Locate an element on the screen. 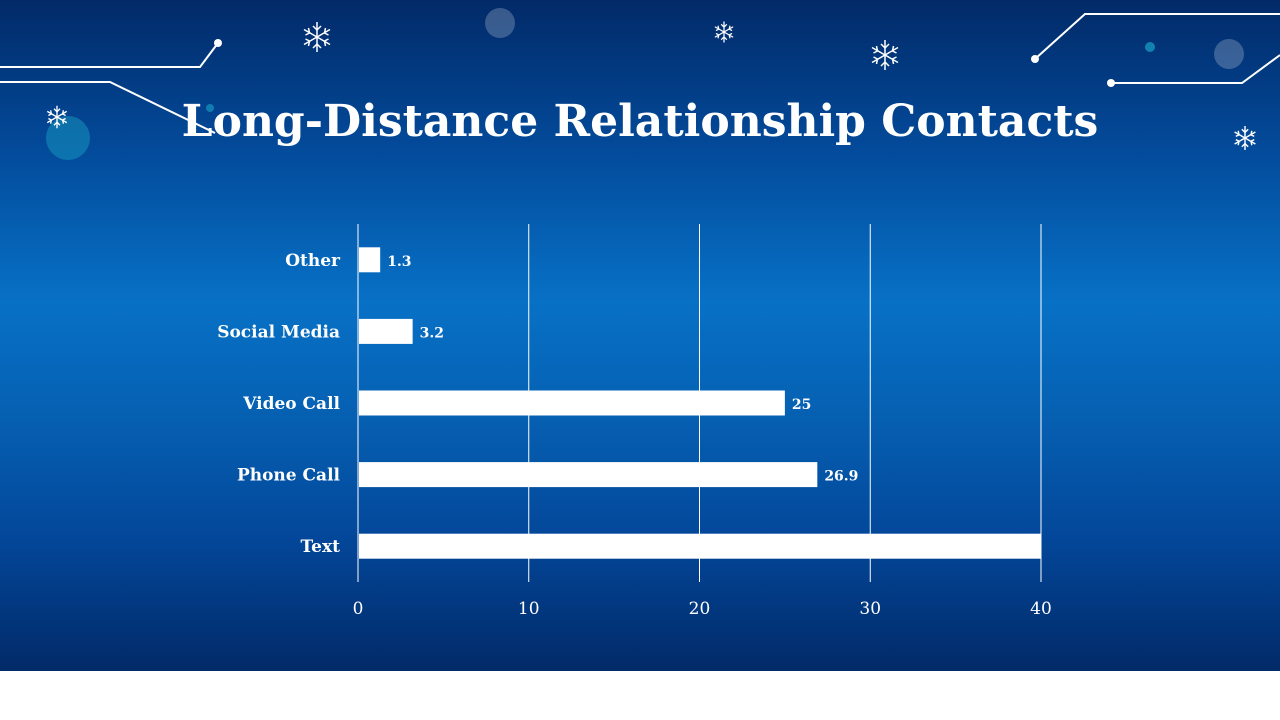  category-label: Social Media is located at coordinates (278, 332).